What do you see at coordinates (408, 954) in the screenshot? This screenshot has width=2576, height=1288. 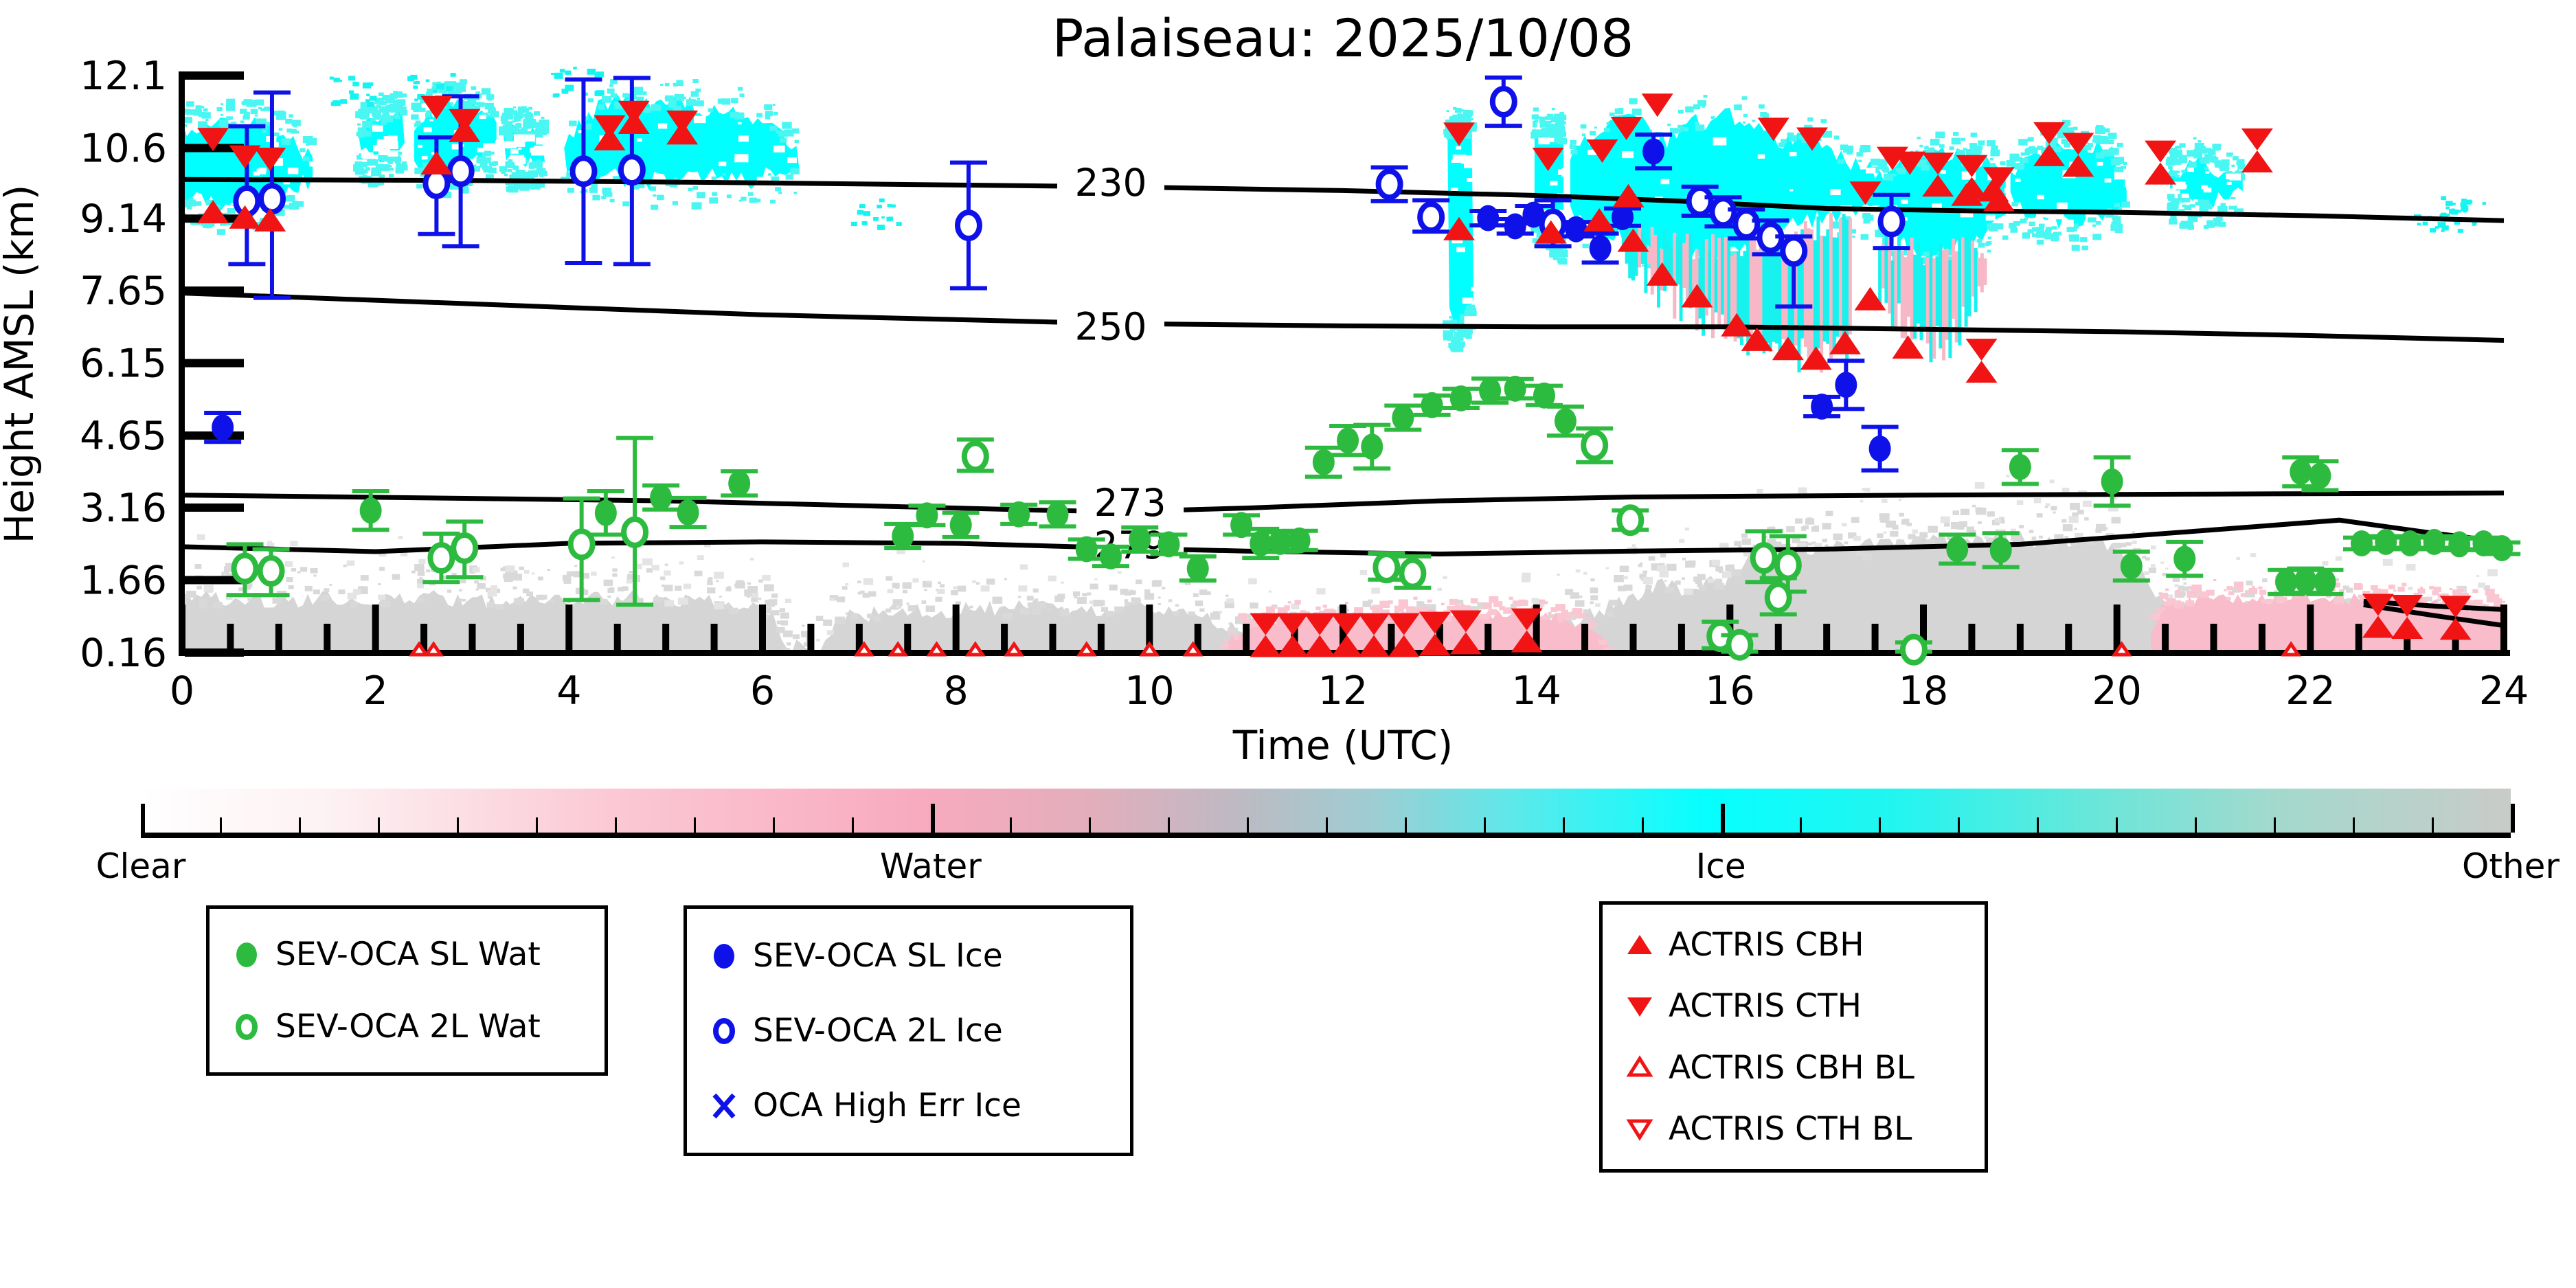 I see `legend-entry-label: SEV-OCA SL Wat` at bounding box center [408, 954].